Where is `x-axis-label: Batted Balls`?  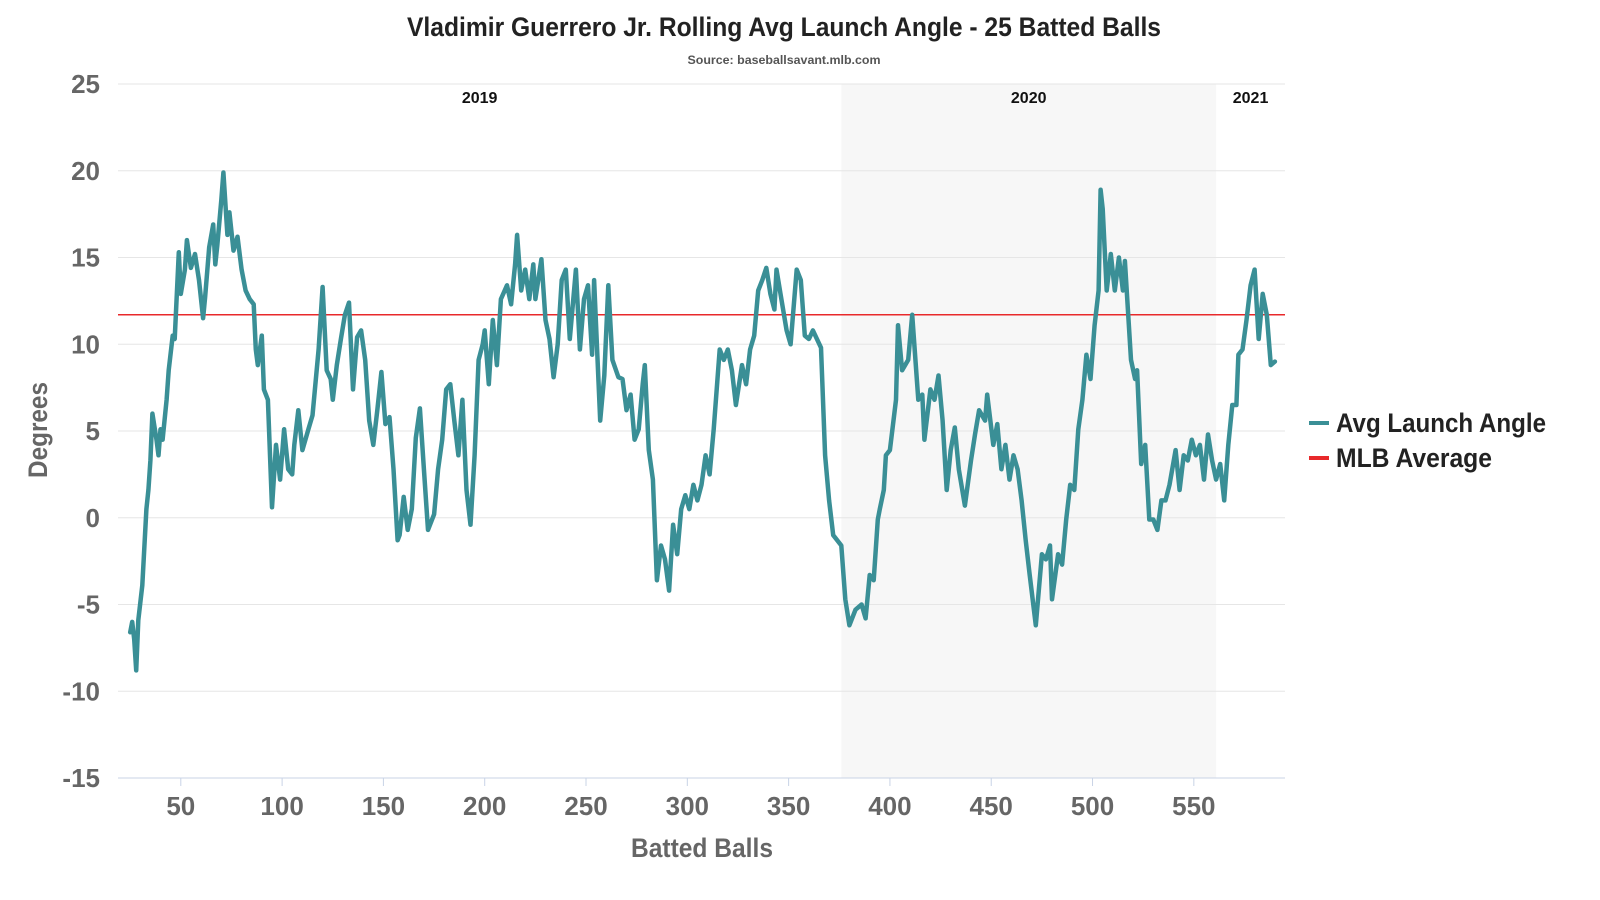
x-axis-label: Batted Balls is located at coordinates (702, 848).